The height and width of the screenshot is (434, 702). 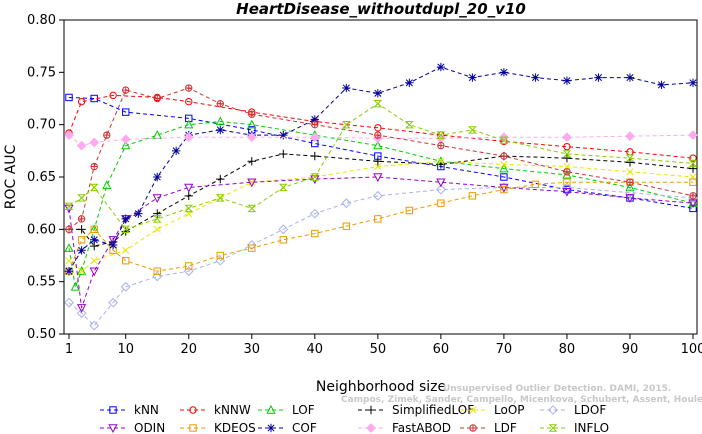 I want to click on x-tick-label: 30, so click(x=252, y=349).